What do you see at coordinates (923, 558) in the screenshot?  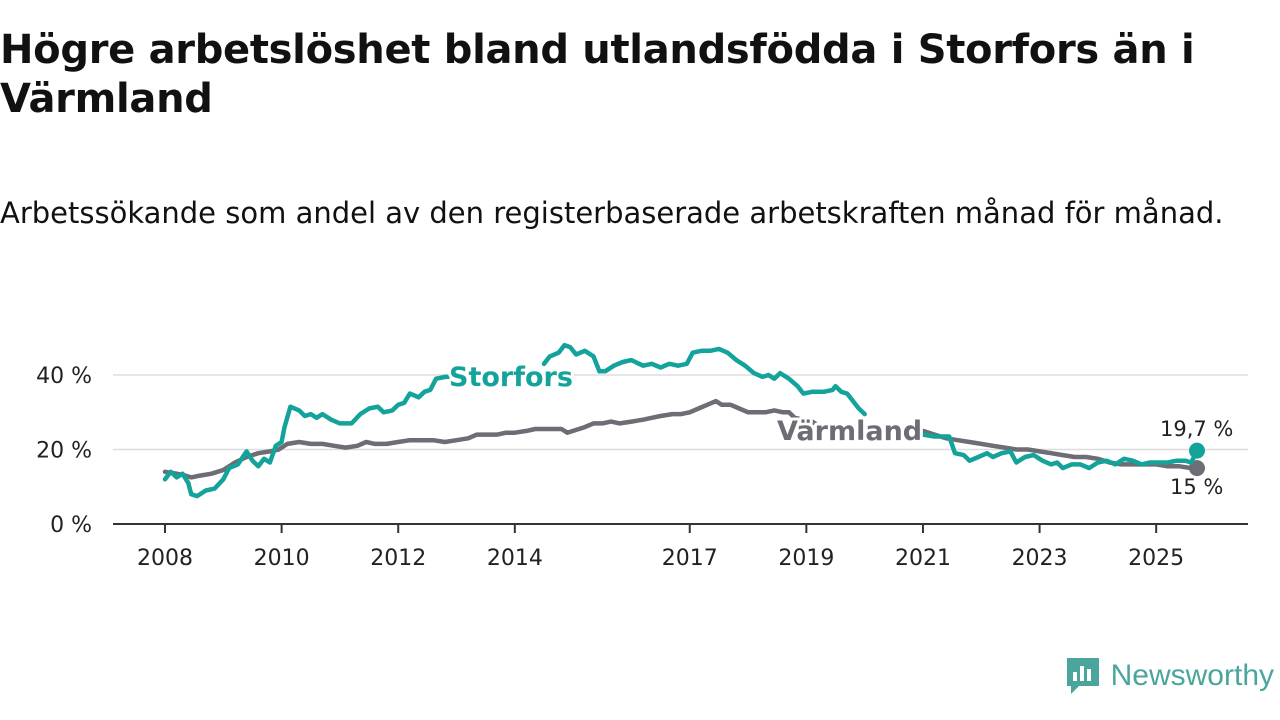 I see `x-tick-label: 2021` at bounding box center [923, 558].